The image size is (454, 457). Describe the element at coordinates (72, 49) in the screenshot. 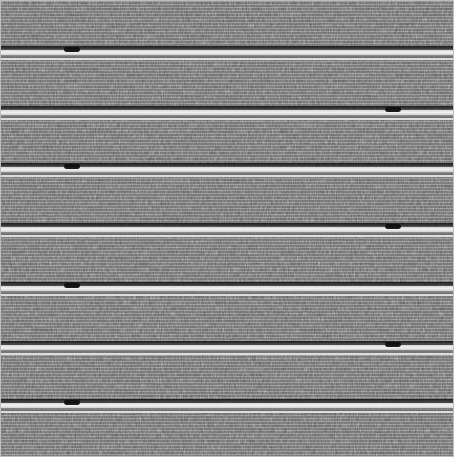

I see `dark-node-1-left` at that location.